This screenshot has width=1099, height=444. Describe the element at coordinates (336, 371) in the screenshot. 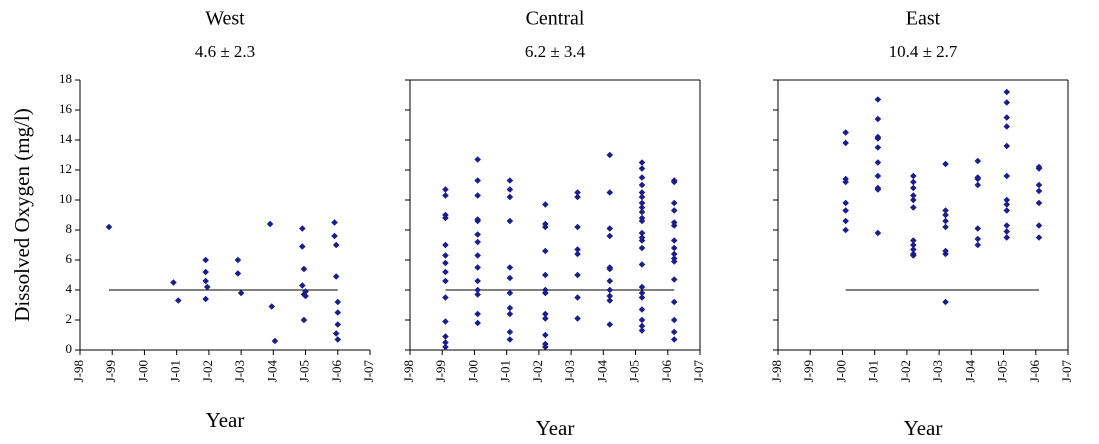

I see `x-tick-label: J-06` at that location.